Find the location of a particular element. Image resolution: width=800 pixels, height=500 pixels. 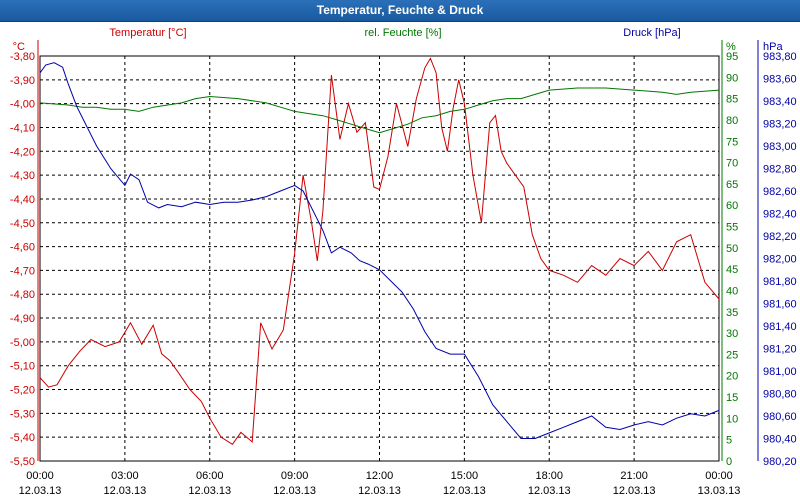

temperature-tick-label: -4,40 is located at coordinates (22, 200).